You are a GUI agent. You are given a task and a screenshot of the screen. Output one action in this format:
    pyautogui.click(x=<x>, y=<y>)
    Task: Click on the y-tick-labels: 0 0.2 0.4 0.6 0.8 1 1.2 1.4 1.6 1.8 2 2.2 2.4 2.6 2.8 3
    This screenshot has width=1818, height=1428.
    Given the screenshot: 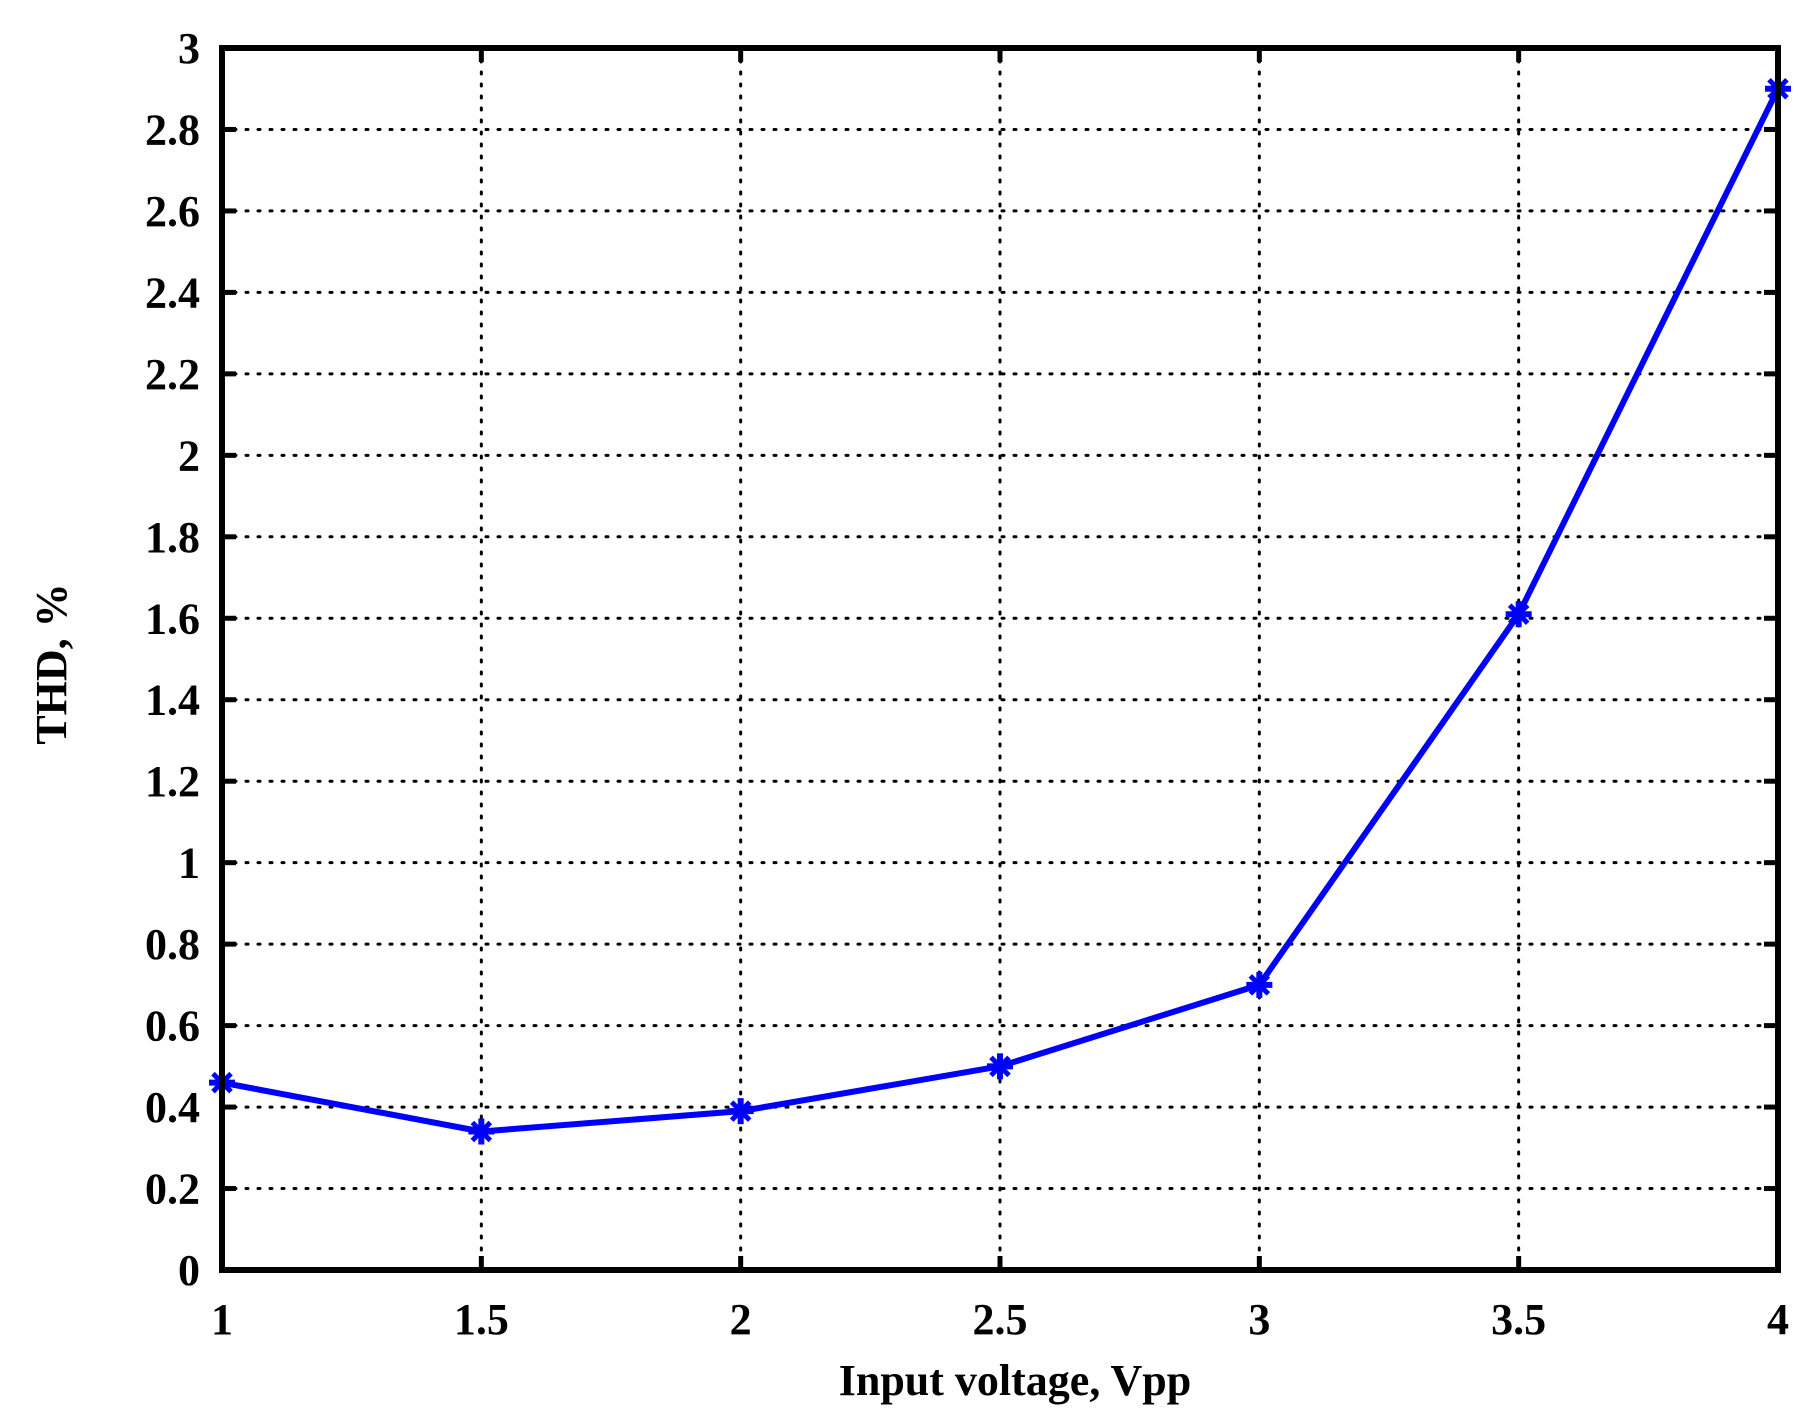 What is the action you would take?
    pyautogui.click(x=172, y=659)
    